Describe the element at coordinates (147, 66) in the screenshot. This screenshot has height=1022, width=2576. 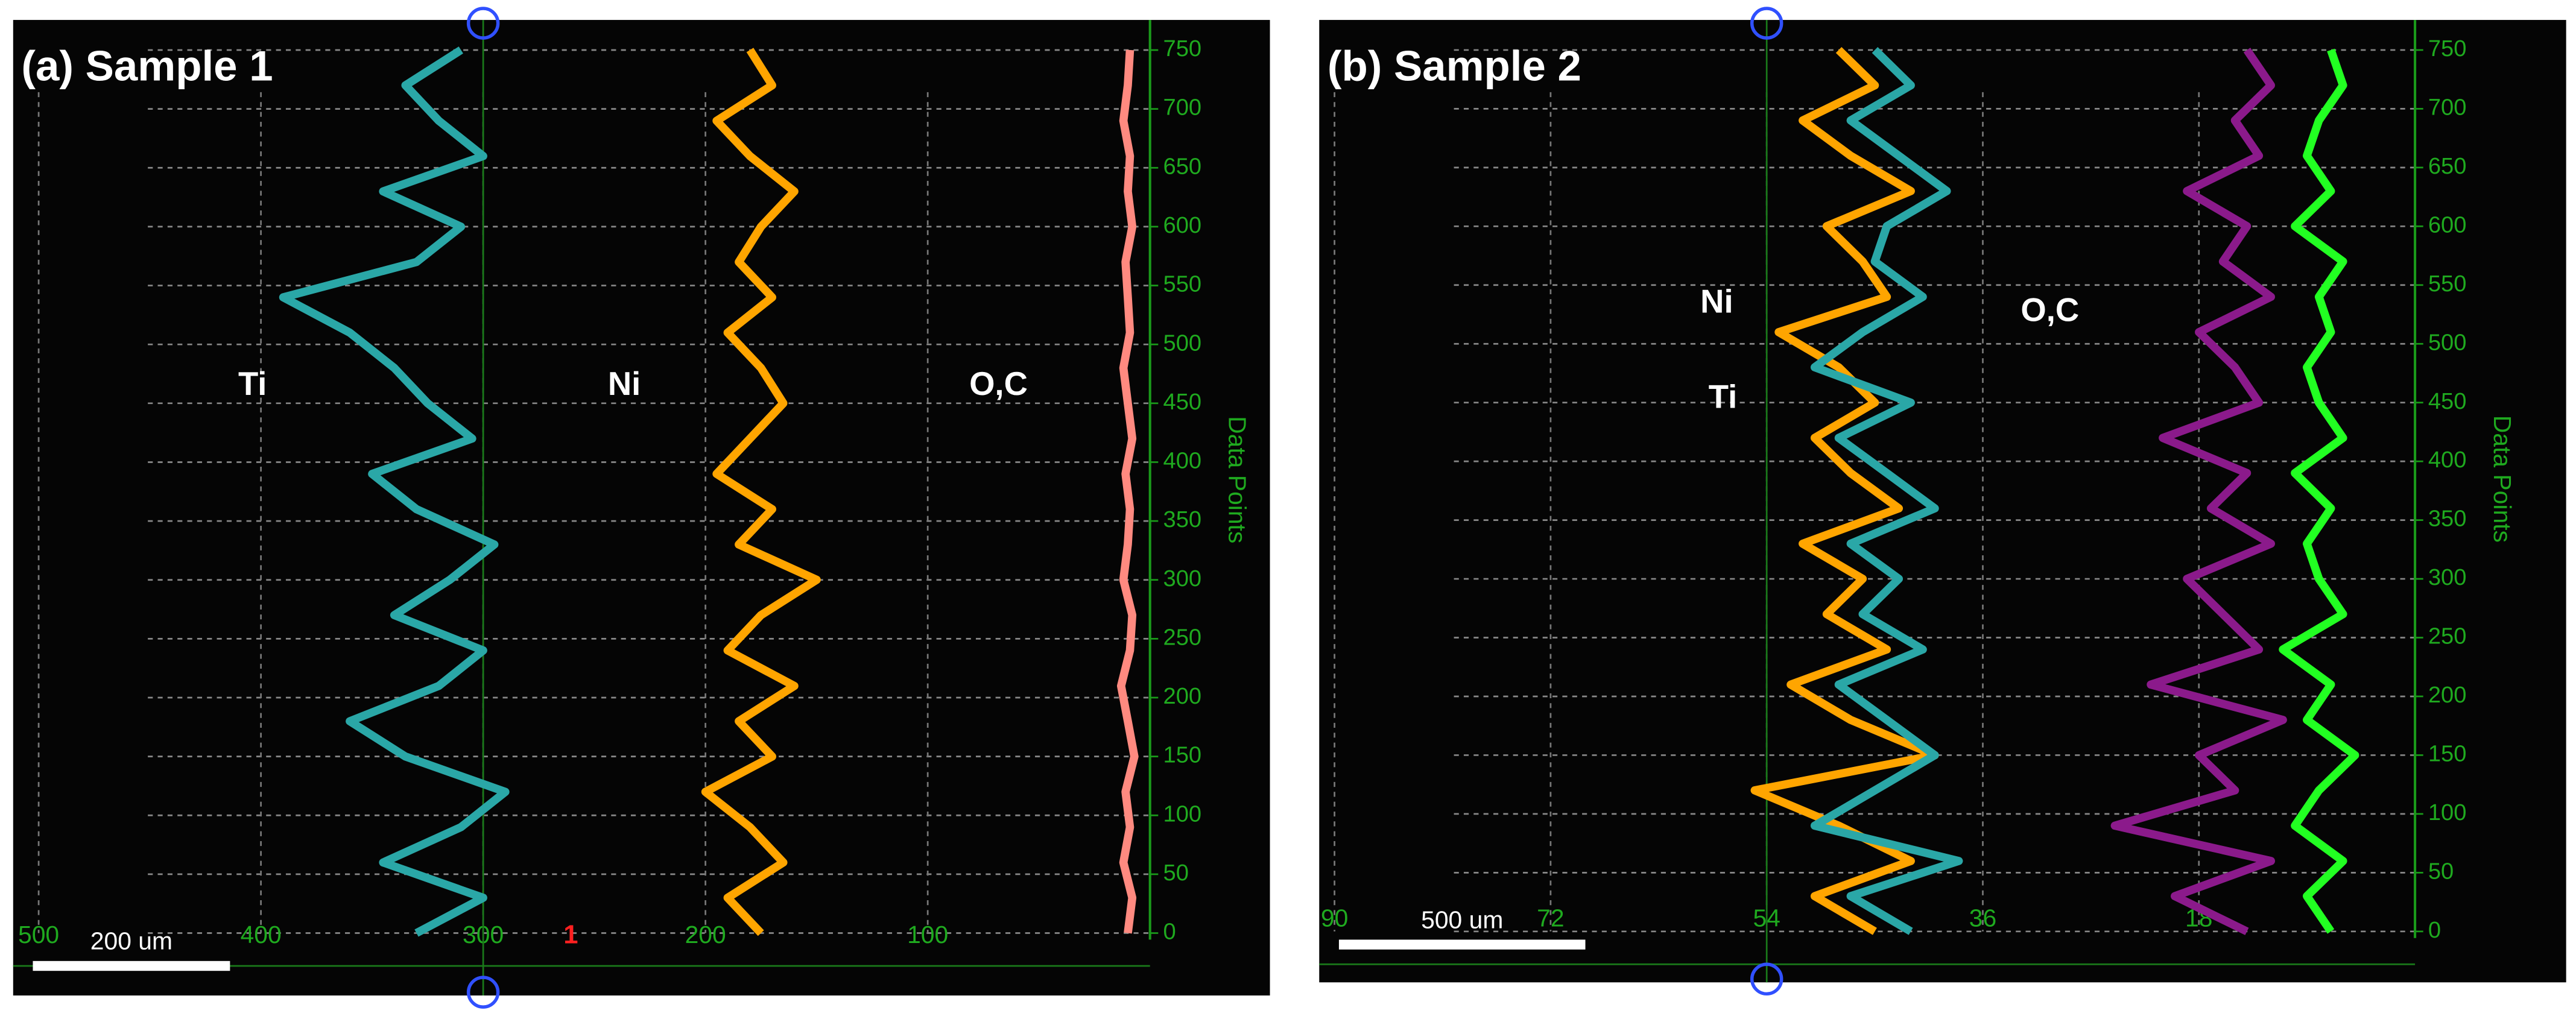
I see `panel-title: (a) Sample 1` at that location.